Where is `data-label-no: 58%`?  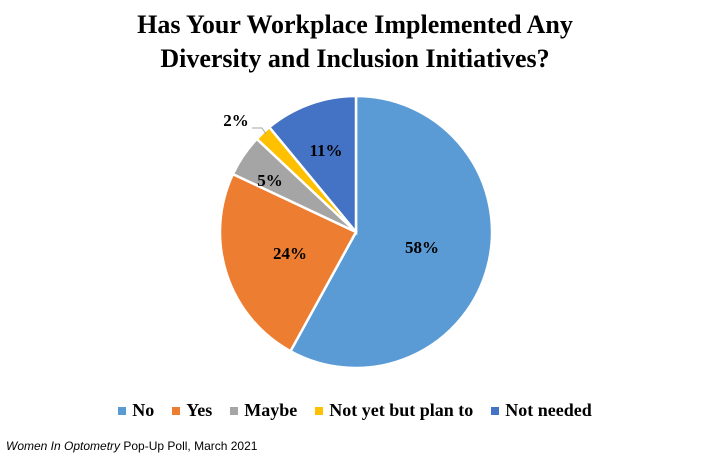 data-label-no: 58% is located at coordinates (422, 247).